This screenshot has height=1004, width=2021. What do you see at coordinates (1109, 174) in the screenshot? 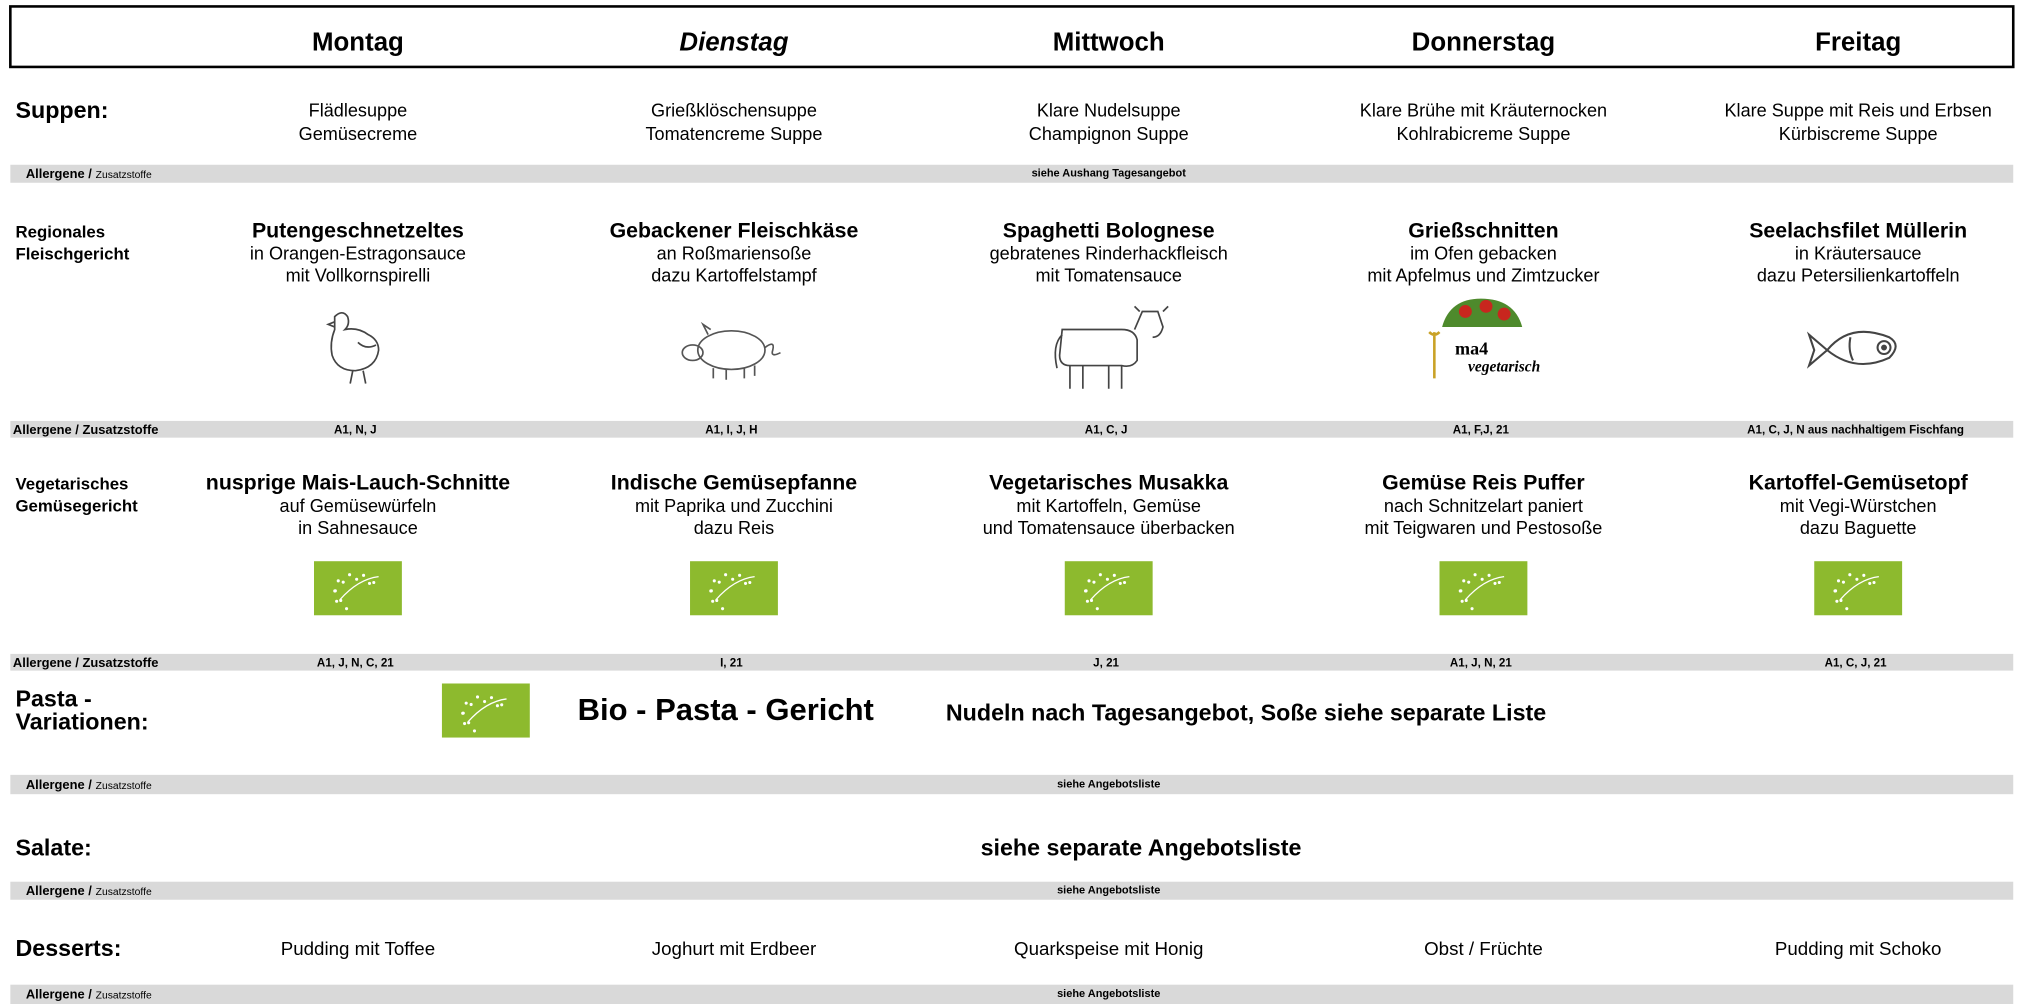
I see `allergen-note: siehe Aushang Tagesangebot` at bounding box center [1109, 174].